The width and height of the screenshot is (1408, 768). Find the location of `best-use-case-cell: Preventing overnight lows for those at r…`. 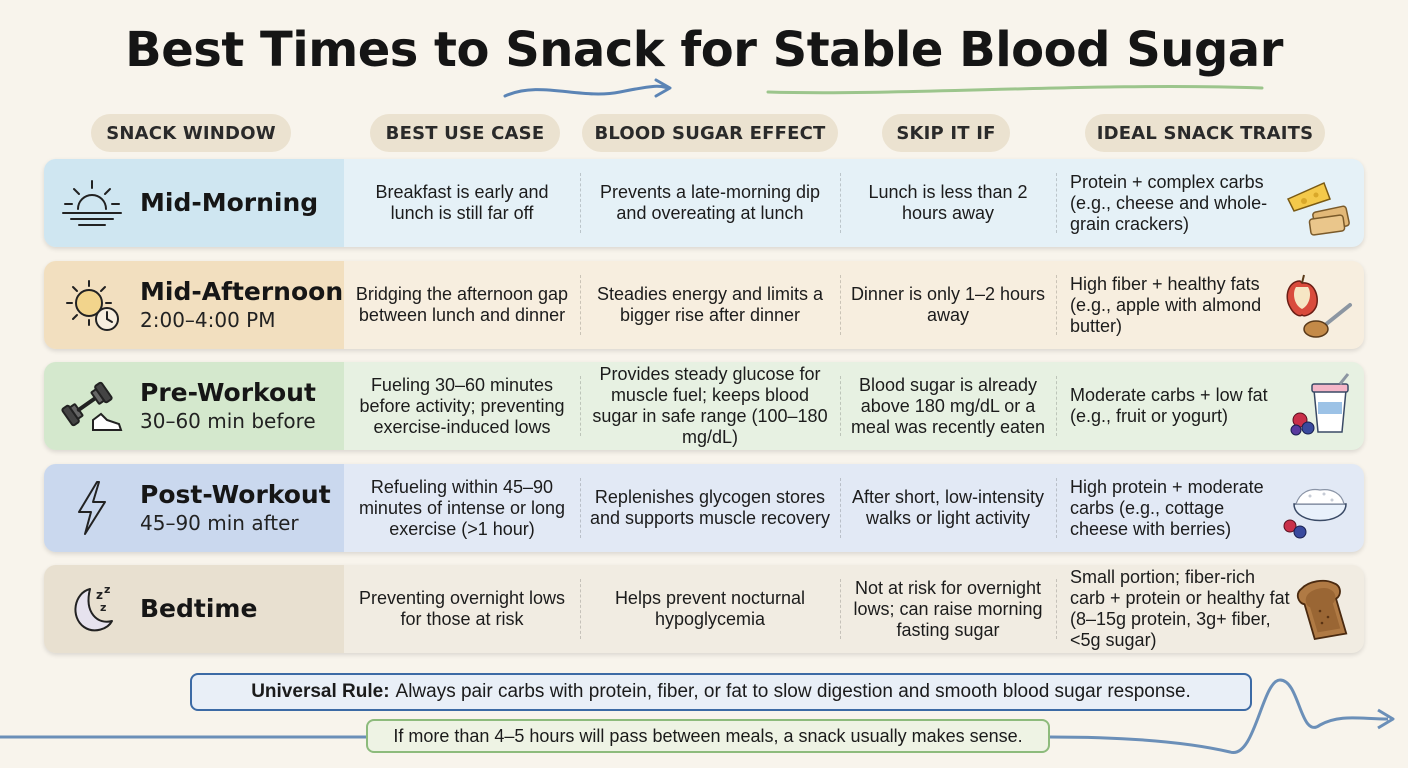

best-use-case-cell: Preventing overnight lows for those at r… is located at coordinates (462, 608).